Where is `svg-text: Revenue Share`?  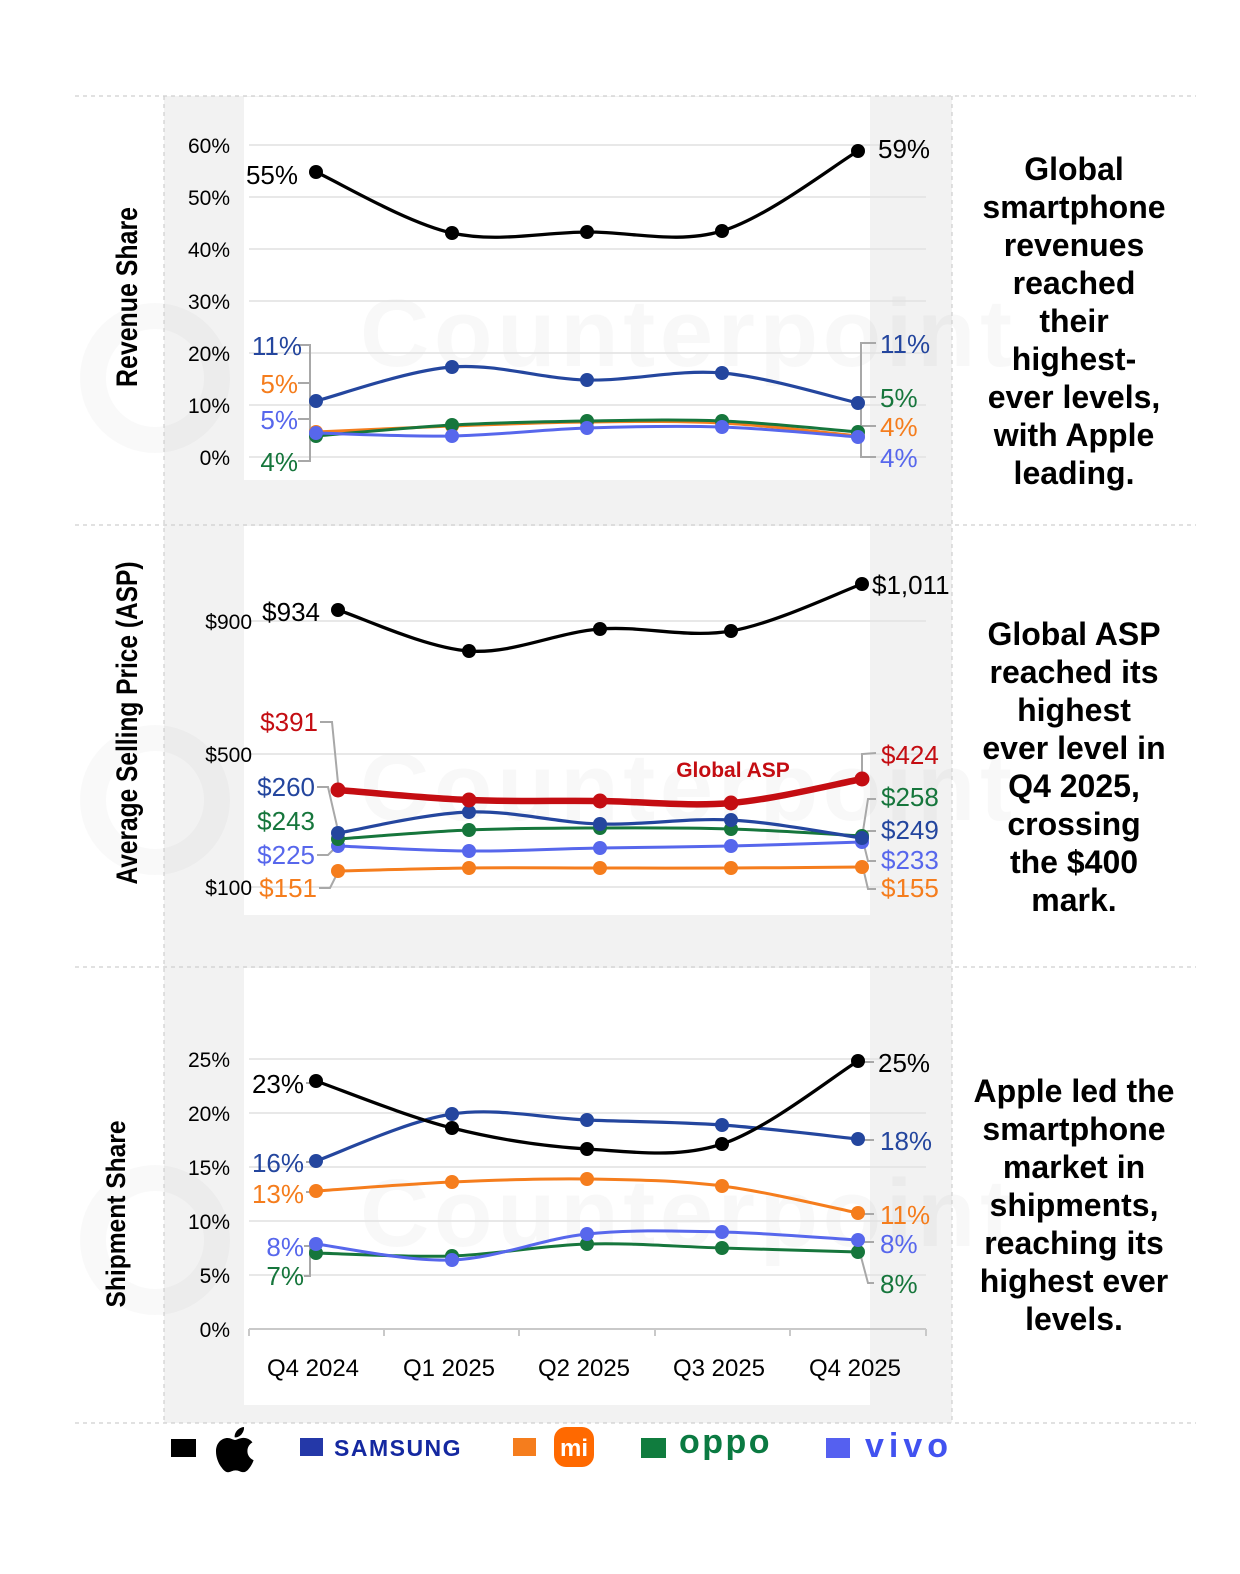 svg-text: Revenue Share is located at coordinates (127, 297).